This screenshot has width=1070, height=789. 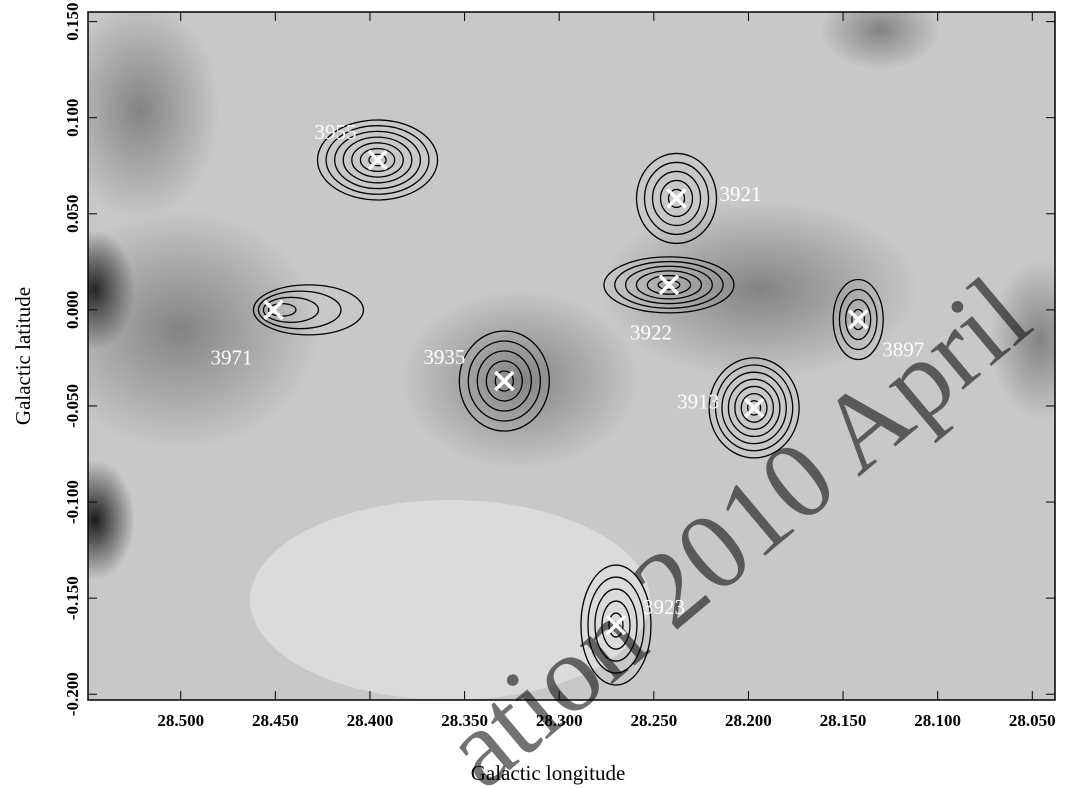 I want to click on source-label: 3955, so click(x=336, y=132).